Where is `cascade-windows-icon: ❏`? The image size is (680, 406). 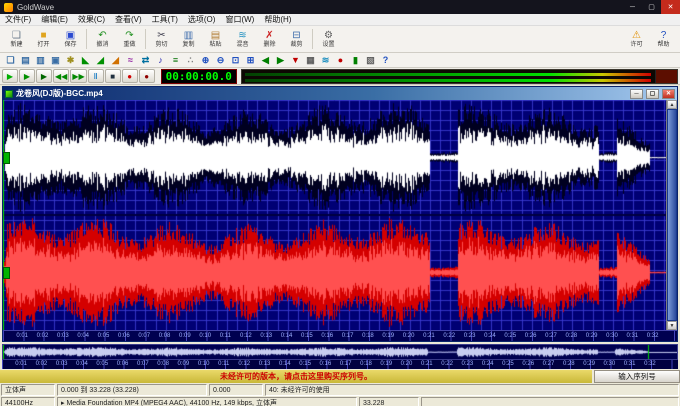
cascade-windows-icon: ❏ is located at coordinates (10, 59).